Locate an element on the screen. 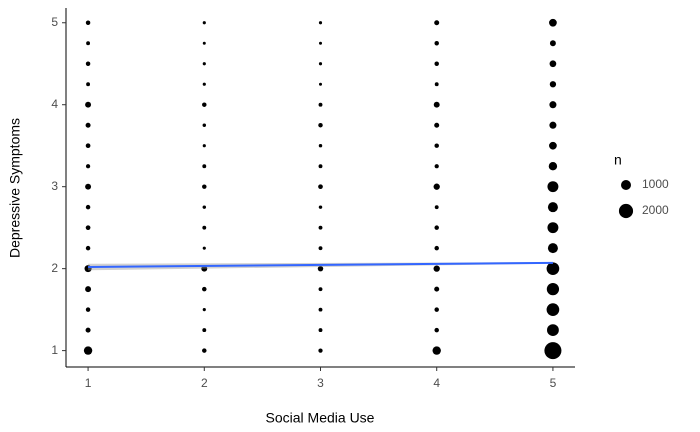  x-tick-label: 2 is located at coordinates (204, 383).